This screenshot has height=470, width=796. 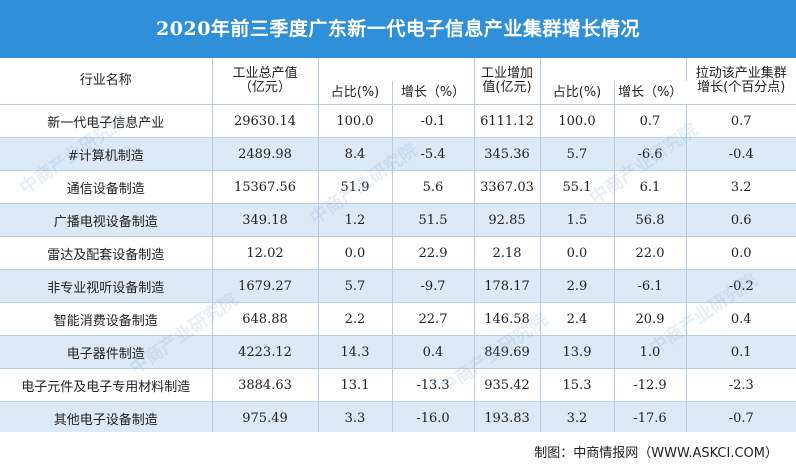 I want to click on row-added: 6111.12, so click(x=507, y=121).